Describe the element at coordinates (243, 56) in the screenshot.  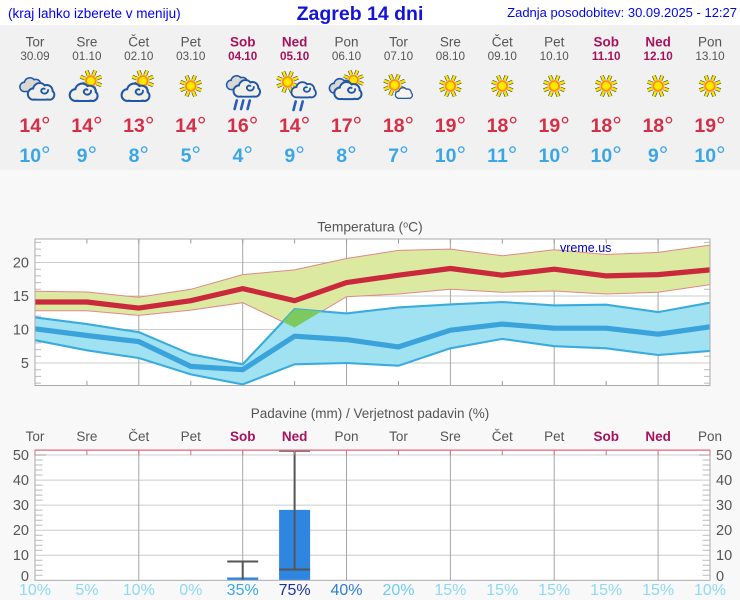
I see `svg-text: 04.10` at that location.